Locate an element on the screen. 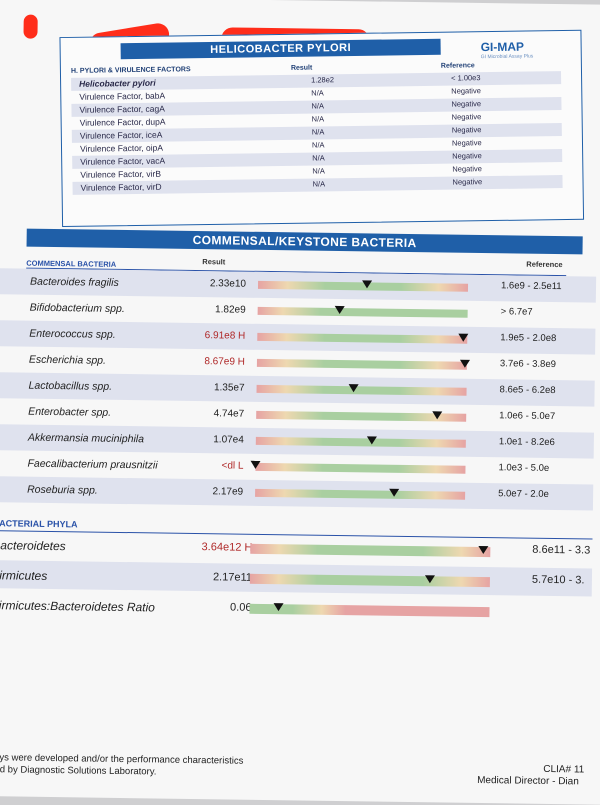 The width and height of the screenshot is (600, 805). row-reference: 1.0e6 - 5.0e7 is located at coordinates (527, 416).